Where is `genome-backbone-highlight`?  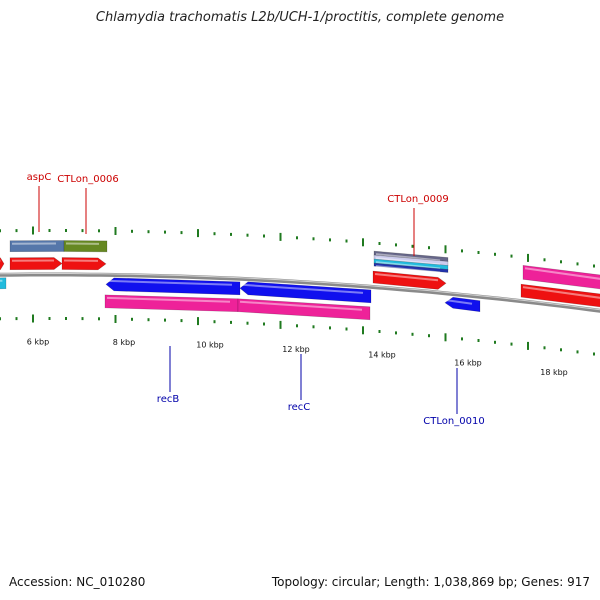 genome-backbone-highlight is located at coordinates (300, 292).